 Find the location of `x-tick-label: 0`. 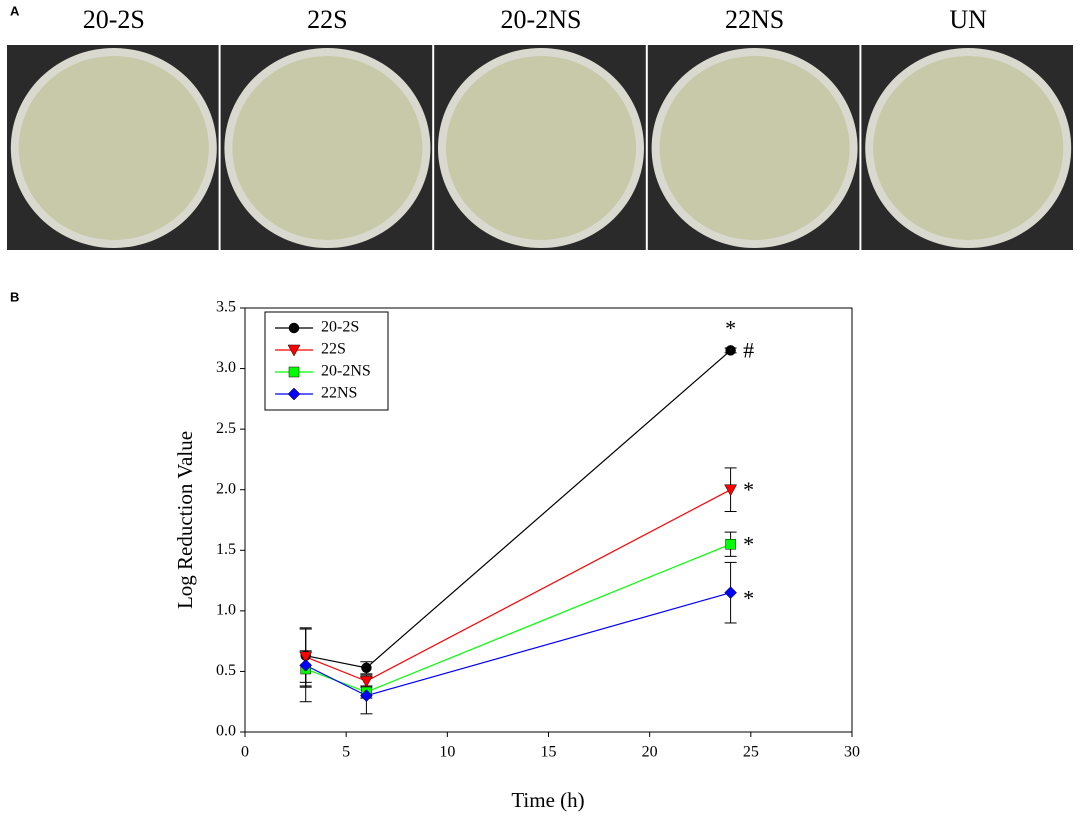

x-tick-label: 0 is located at coordinates (245, 752).